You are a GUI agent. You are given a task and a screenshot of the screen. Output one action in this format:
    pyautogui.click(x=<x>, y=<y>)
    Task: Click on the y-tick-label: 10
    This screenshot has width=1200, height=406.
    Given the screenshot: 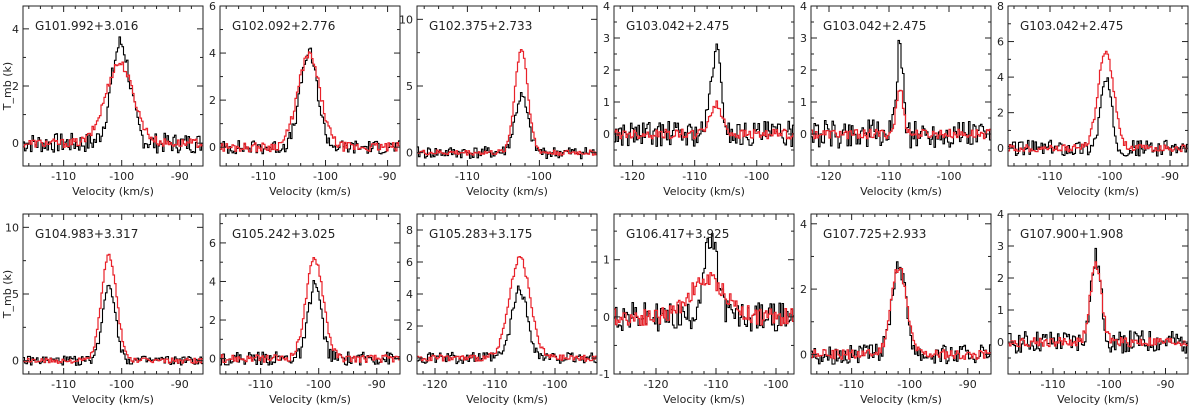 What is the action you would take?
    pyautogui.click(x=406, y=19)
    